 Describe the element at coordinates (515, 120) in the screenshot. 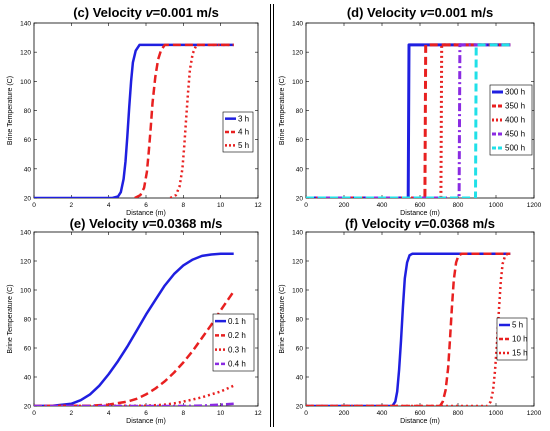

I see `legend-entry: 400 h` at that location.